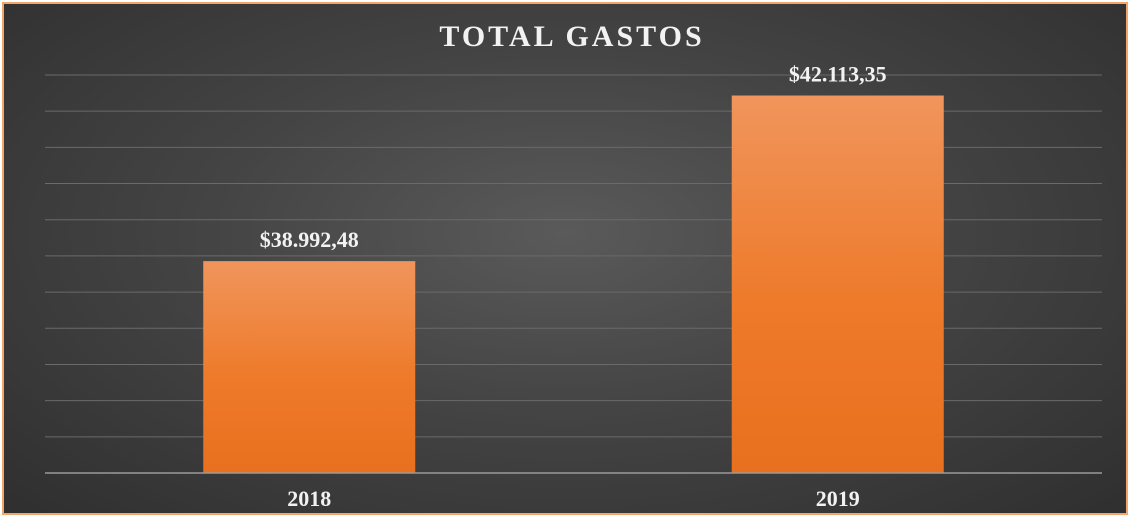 This screenshot has width=1134, height=521. I want to click on x-tick-2018: 2018, so click(309, 498).